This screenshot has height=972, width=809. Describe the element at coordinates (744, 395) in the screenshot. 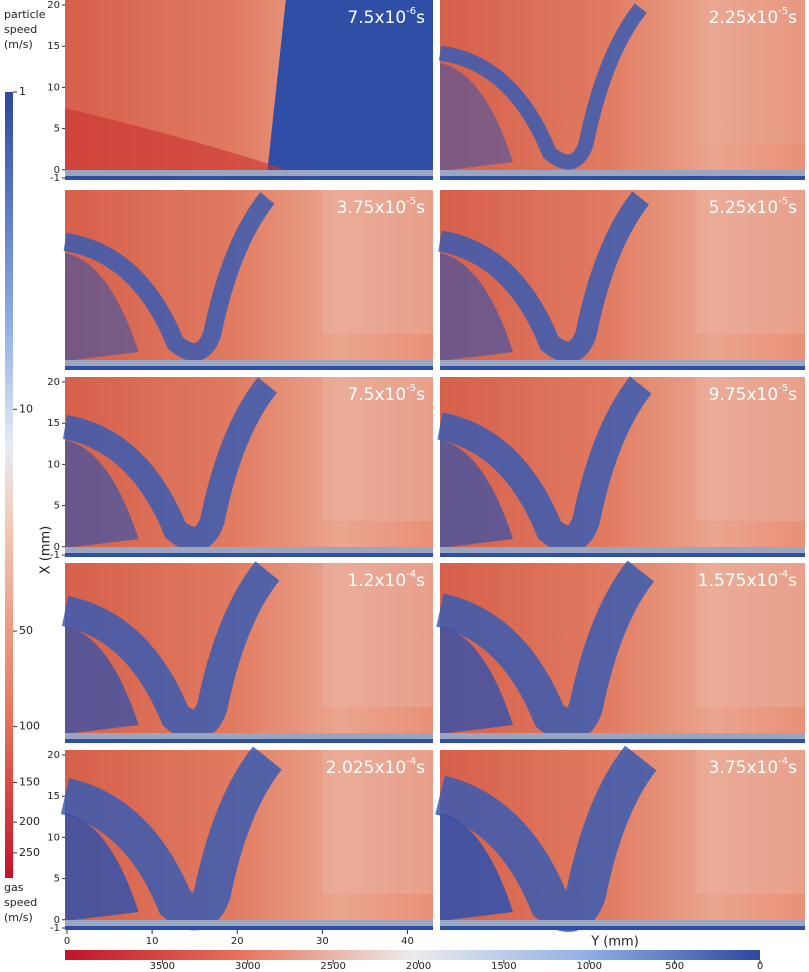

I see `time-base: 9.75x10` at that location.